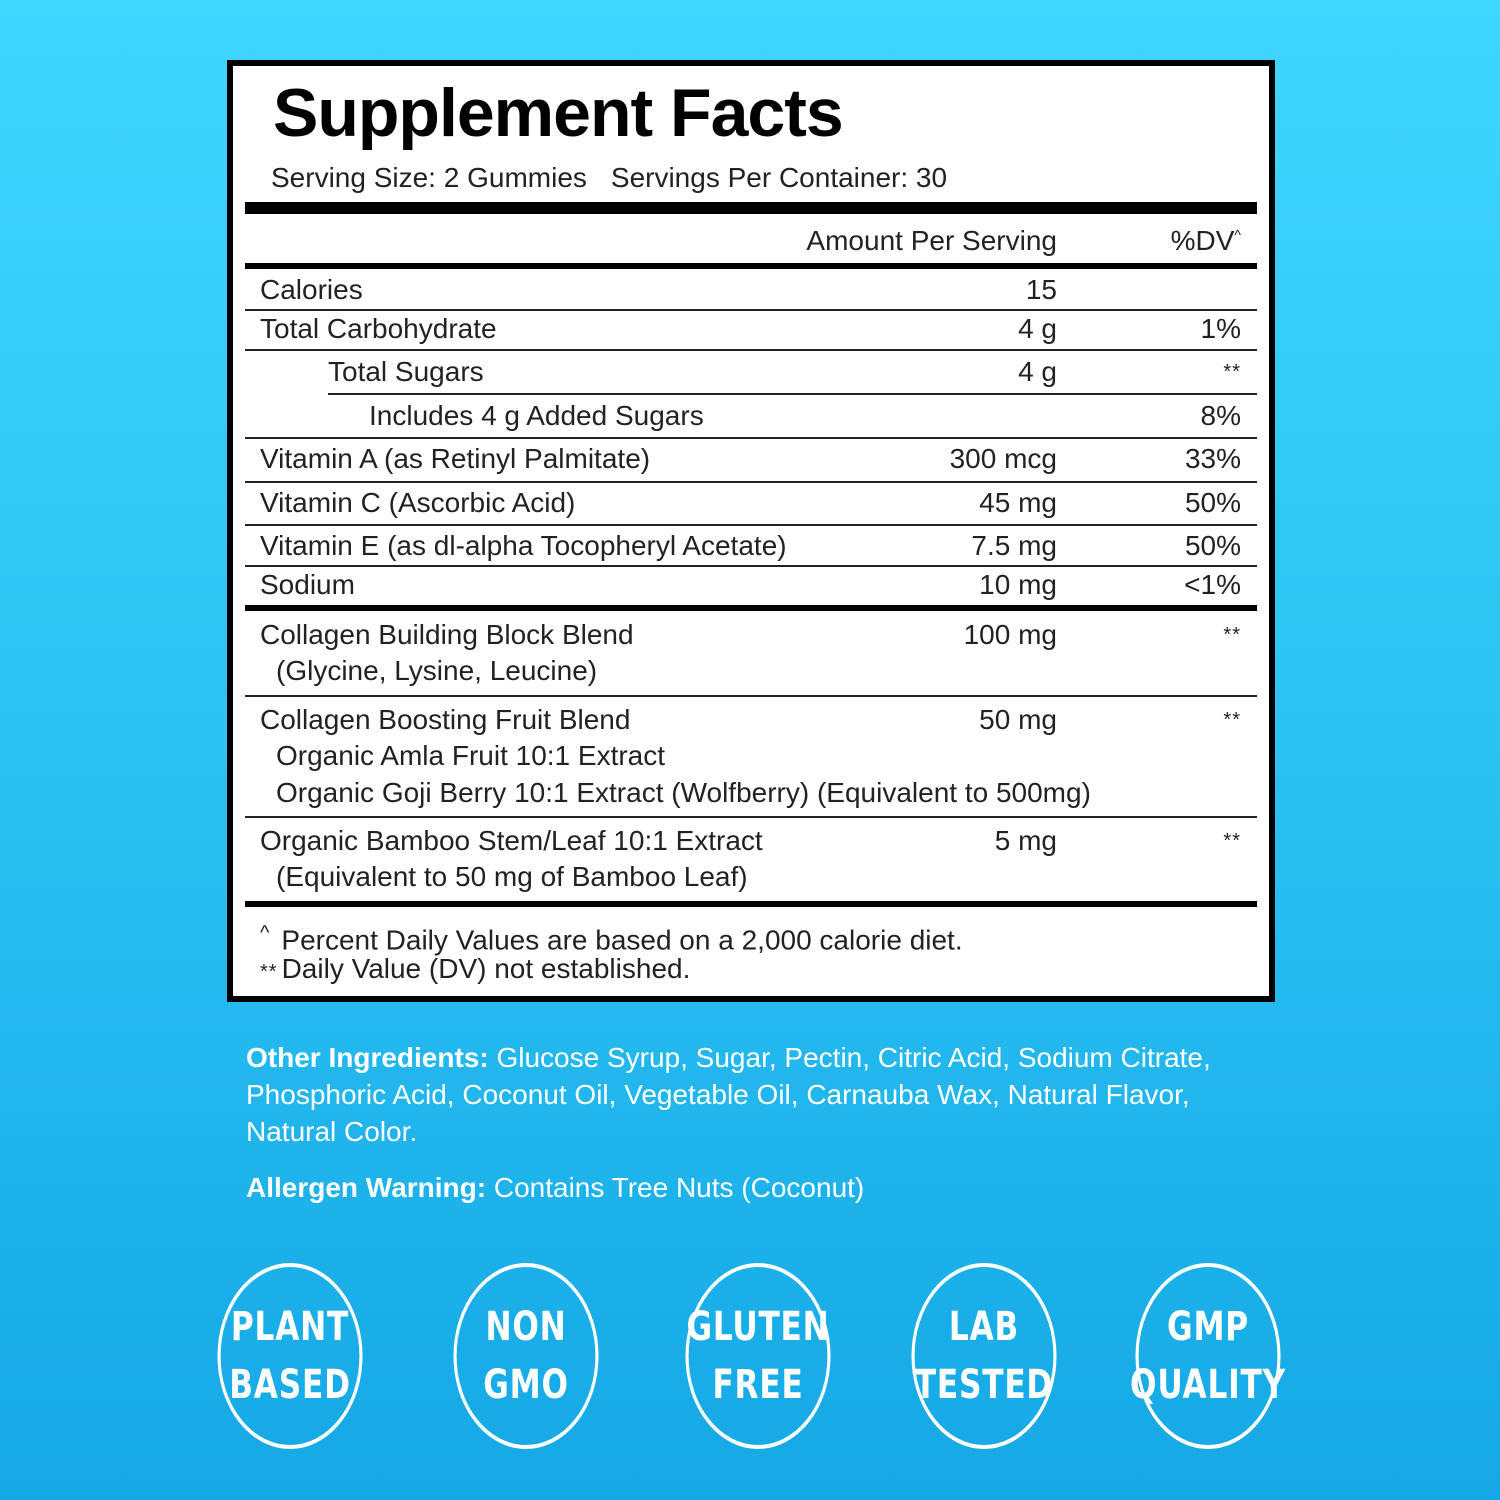 This screenshot has width=1500, height=1500. I want to click on serving-size: Serving Size: 2 Gummies, so click(429, 177).